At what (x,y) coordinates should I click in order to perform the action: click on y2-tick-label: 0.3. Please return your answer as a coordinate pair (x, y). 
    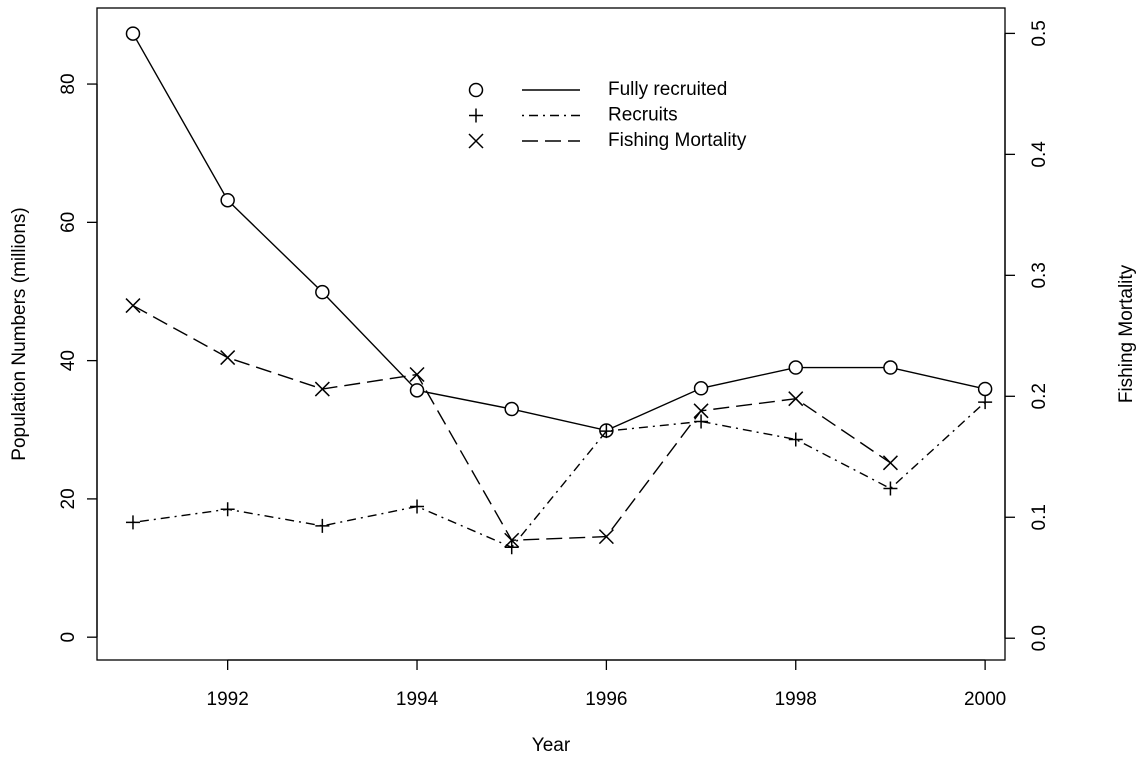
    Looking at the image, I should click on (1039, 275).